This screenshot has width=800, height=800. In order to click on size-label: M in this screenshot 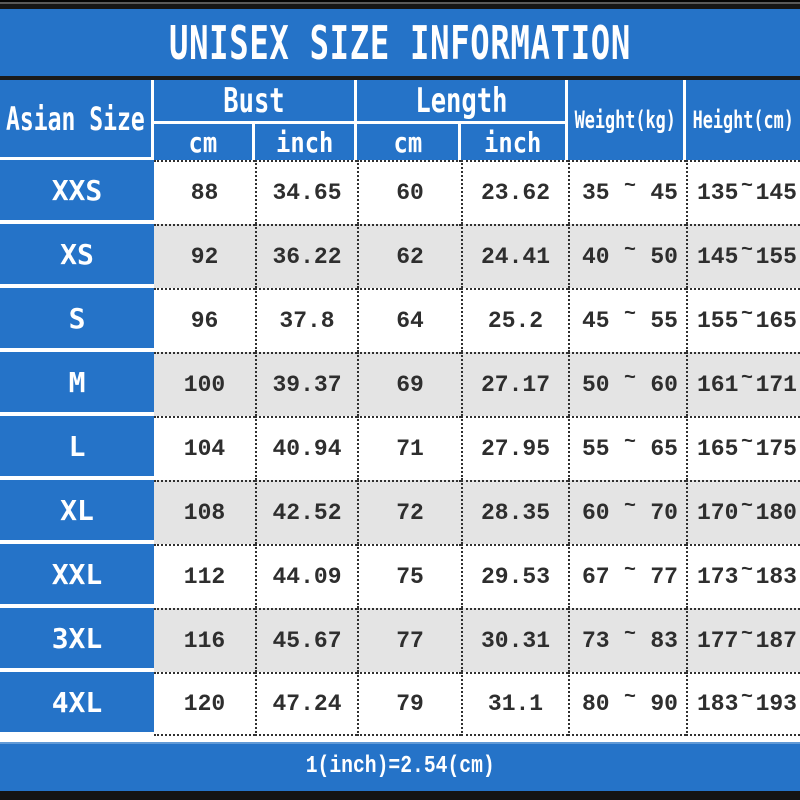, I will do `click(77, 382)`.